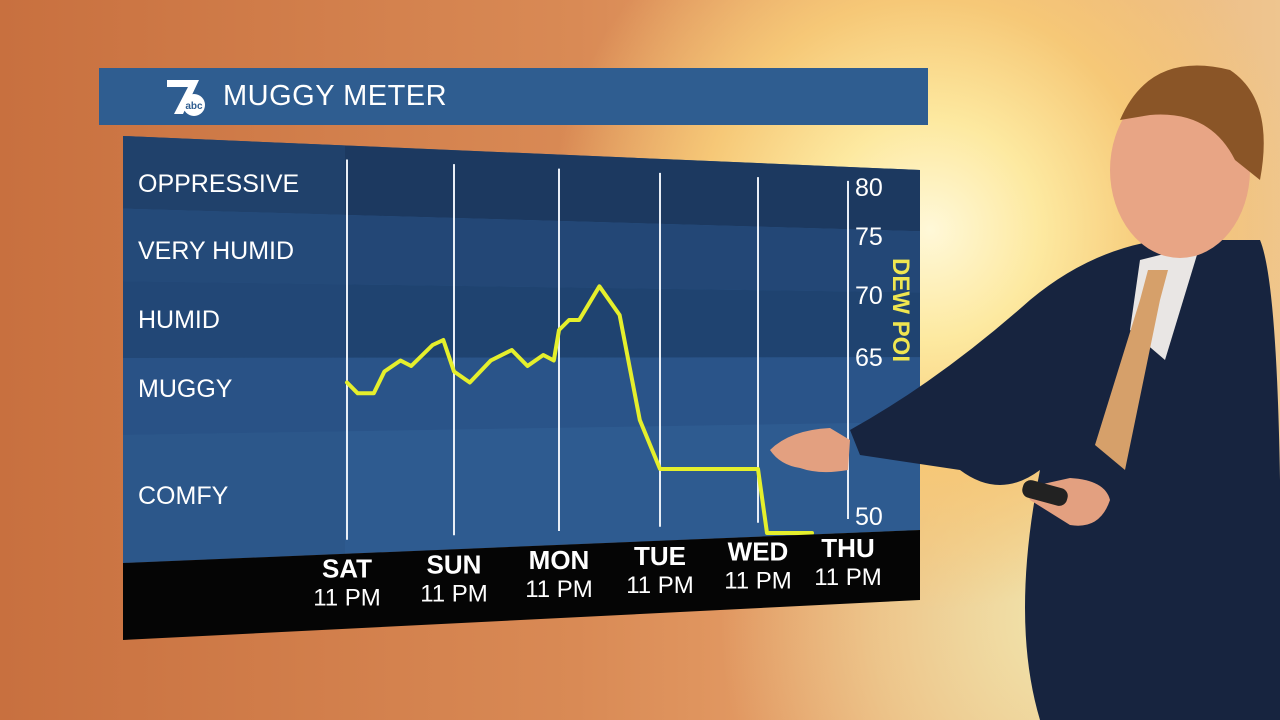 Image resolution: width=1280 pixels, height=720 pixels. I want to click on x-label-day: THU, so click(847, 548).